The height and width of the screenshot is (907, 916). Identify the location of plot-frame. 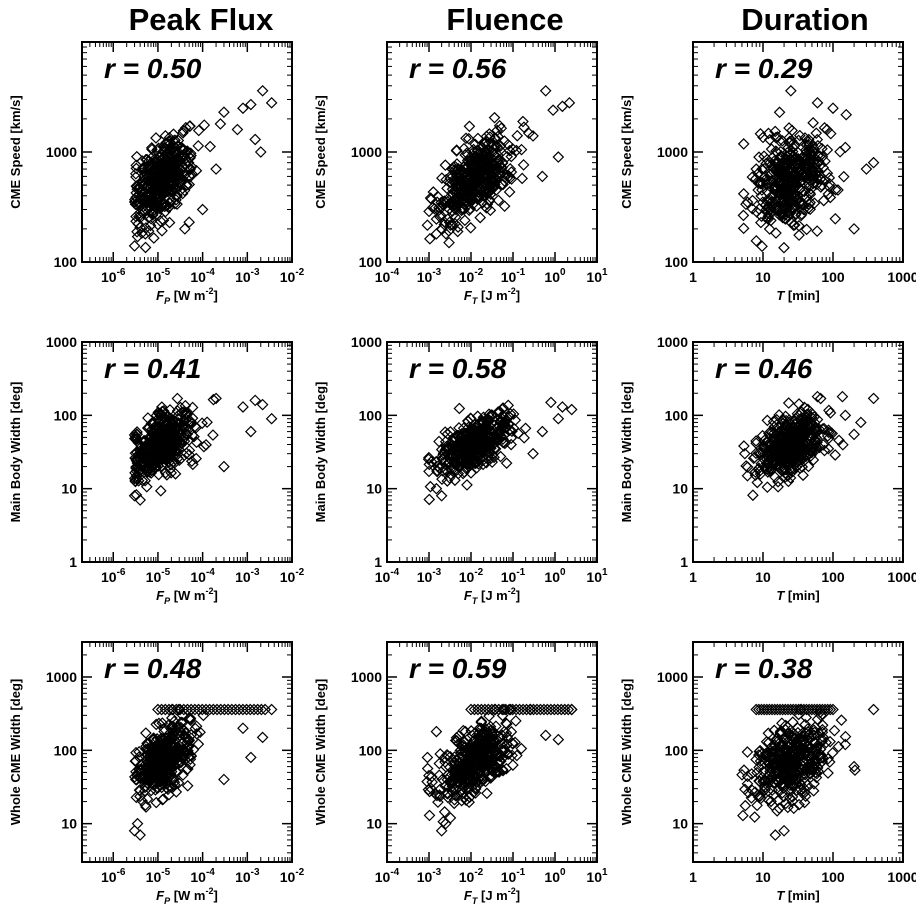
(798, 752).